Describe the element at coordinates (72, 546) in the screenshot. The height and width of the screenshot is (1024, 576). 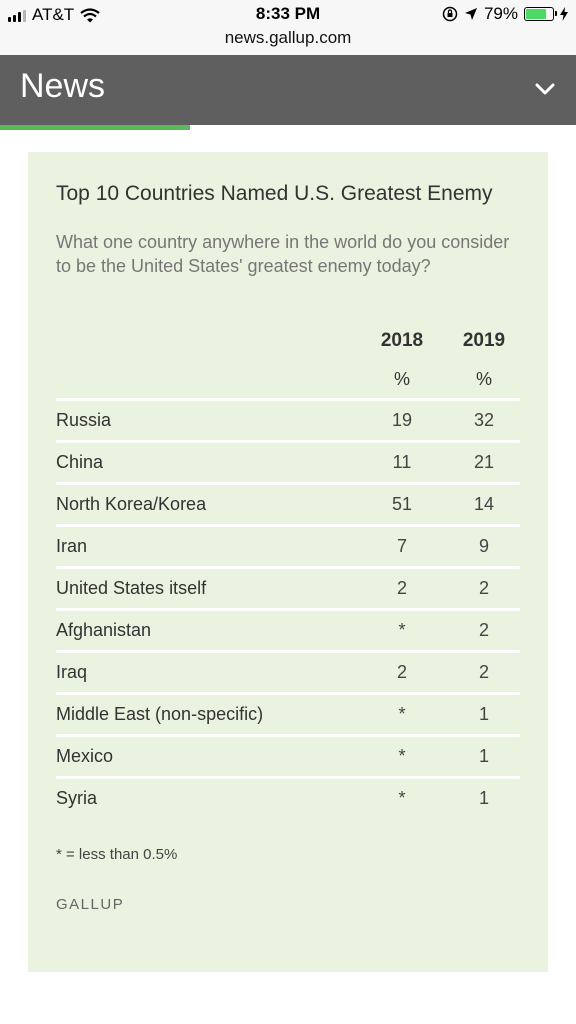
I see `country-cell: Iran` at that location.